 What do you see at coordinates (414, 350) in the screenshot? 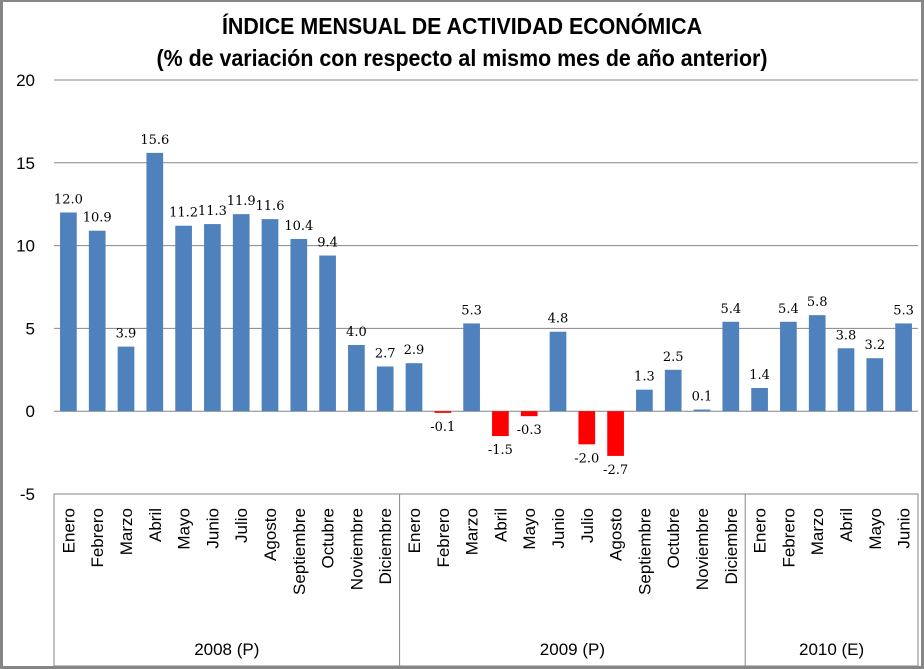
I see `data-label: 2.9` at bounding box center [414, 350].